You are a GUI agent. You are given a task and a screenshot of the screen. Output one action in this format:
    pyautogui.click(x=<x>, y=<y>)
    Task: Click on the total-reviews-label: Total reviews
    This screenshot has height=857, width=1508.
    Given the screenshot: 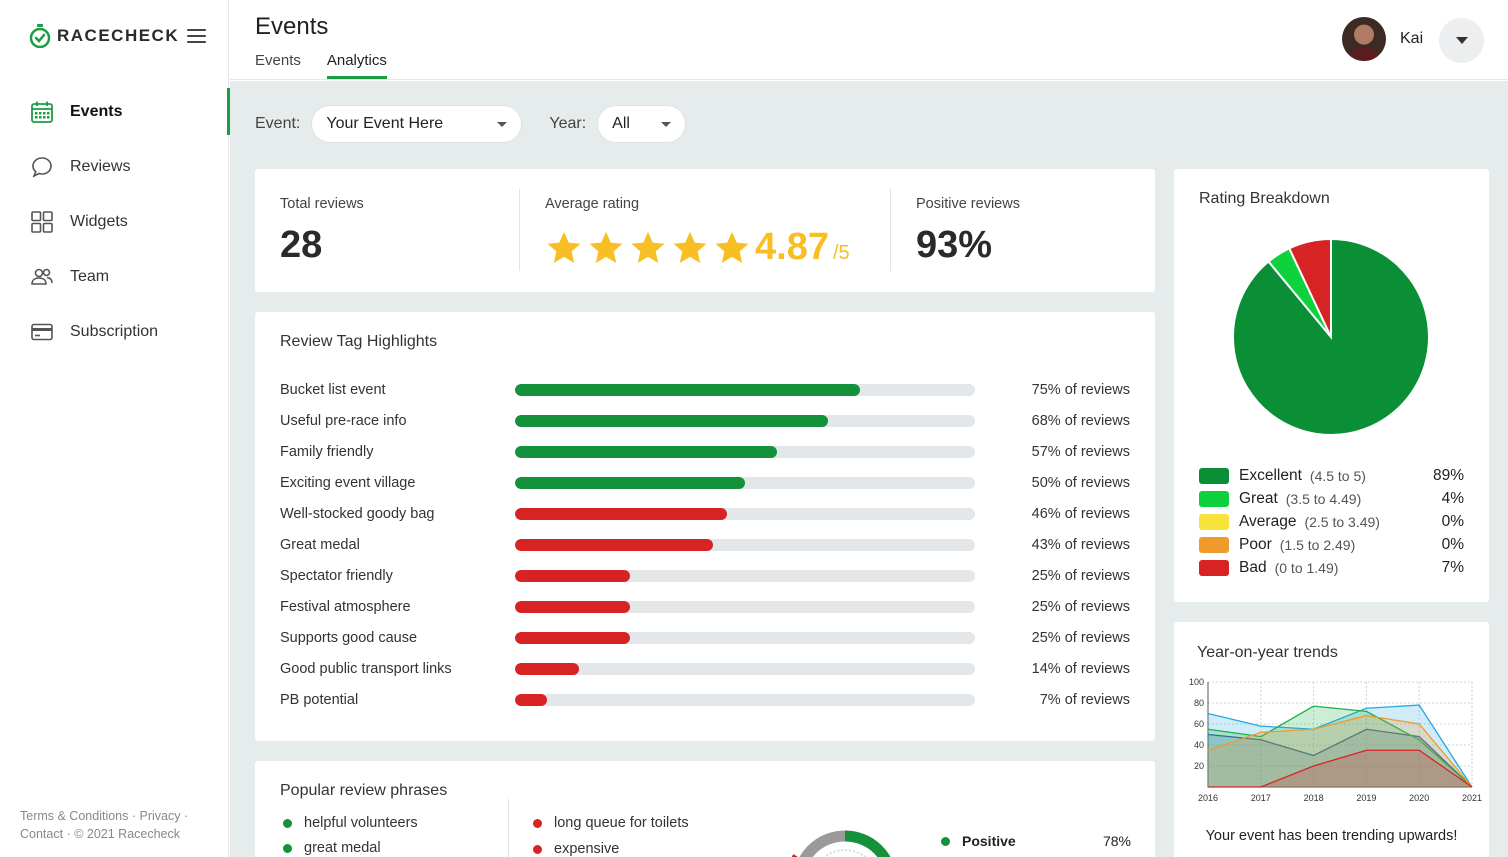 What is the action you would take?
    pyautogui.click(x=322, y=204)
    